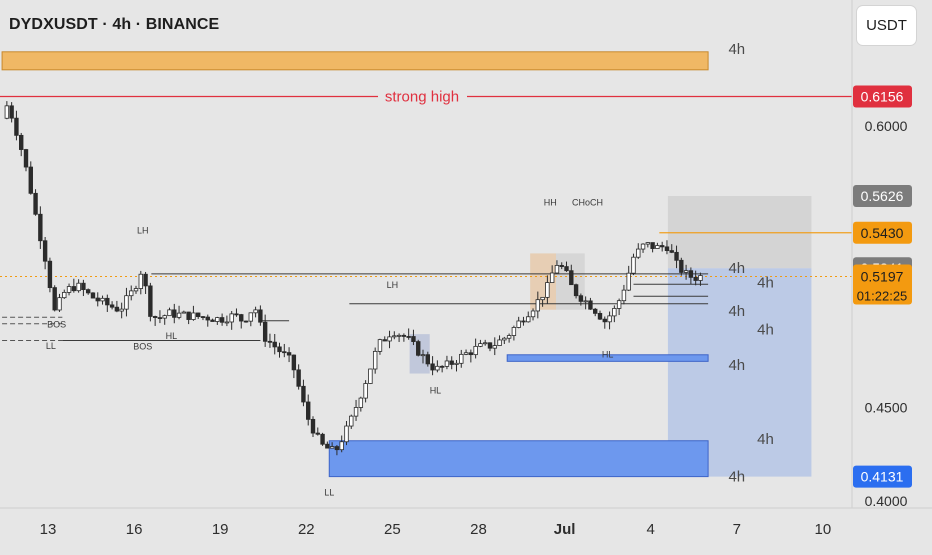 The width and height of the screenshot is (932, 555). I want to click on projection-stop-zone, so click(739, 232).